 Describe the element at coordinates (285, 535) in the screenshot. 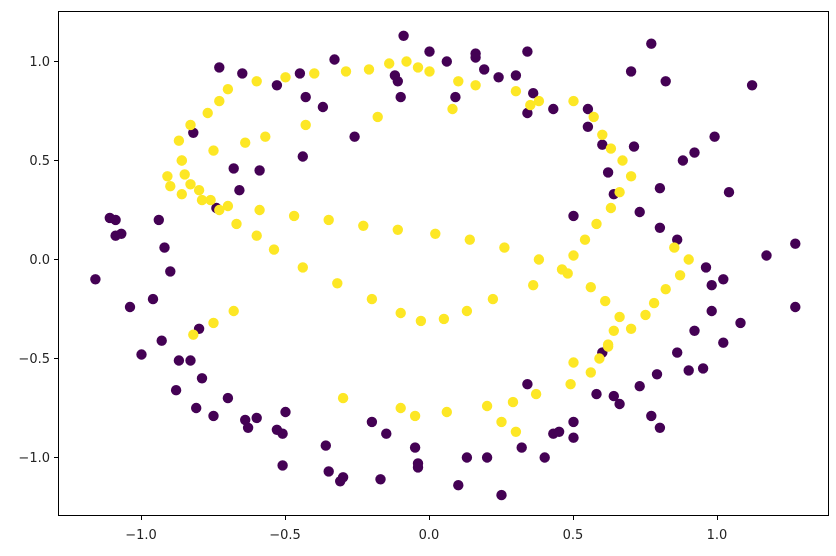

I see `x-tick-label: −0.5` at that location.